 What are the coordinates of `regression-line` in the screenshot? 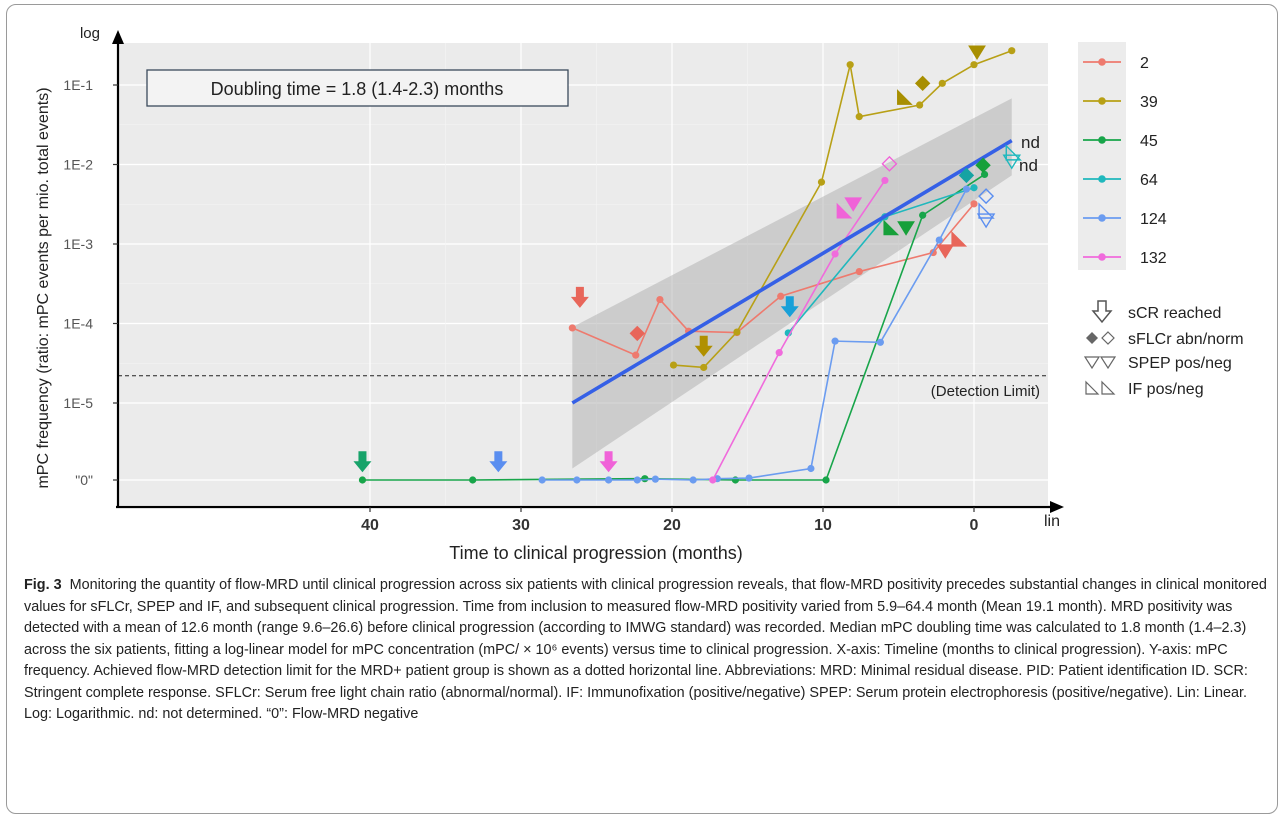 It's located at (792, 272).